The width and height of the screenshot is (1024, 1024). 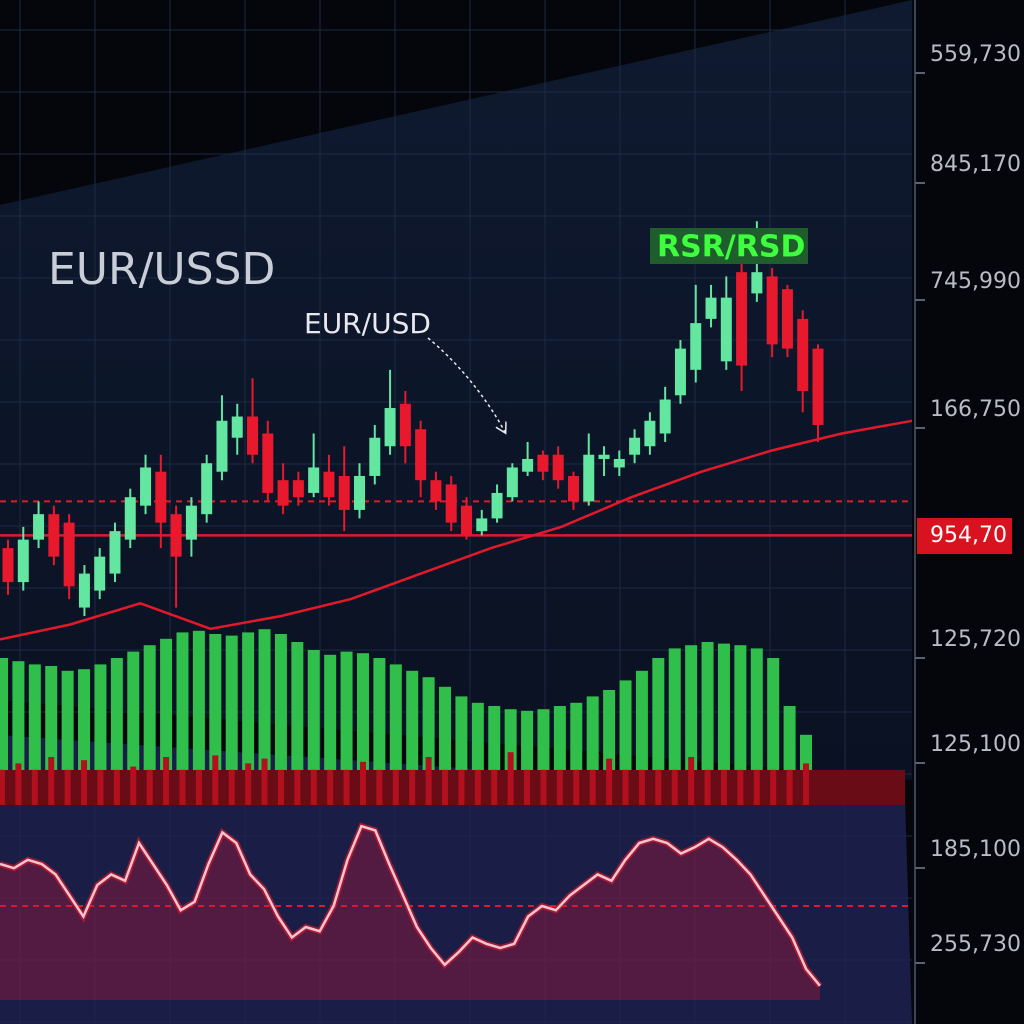 I want to click on current-price-box, so click(x=964, y=536).